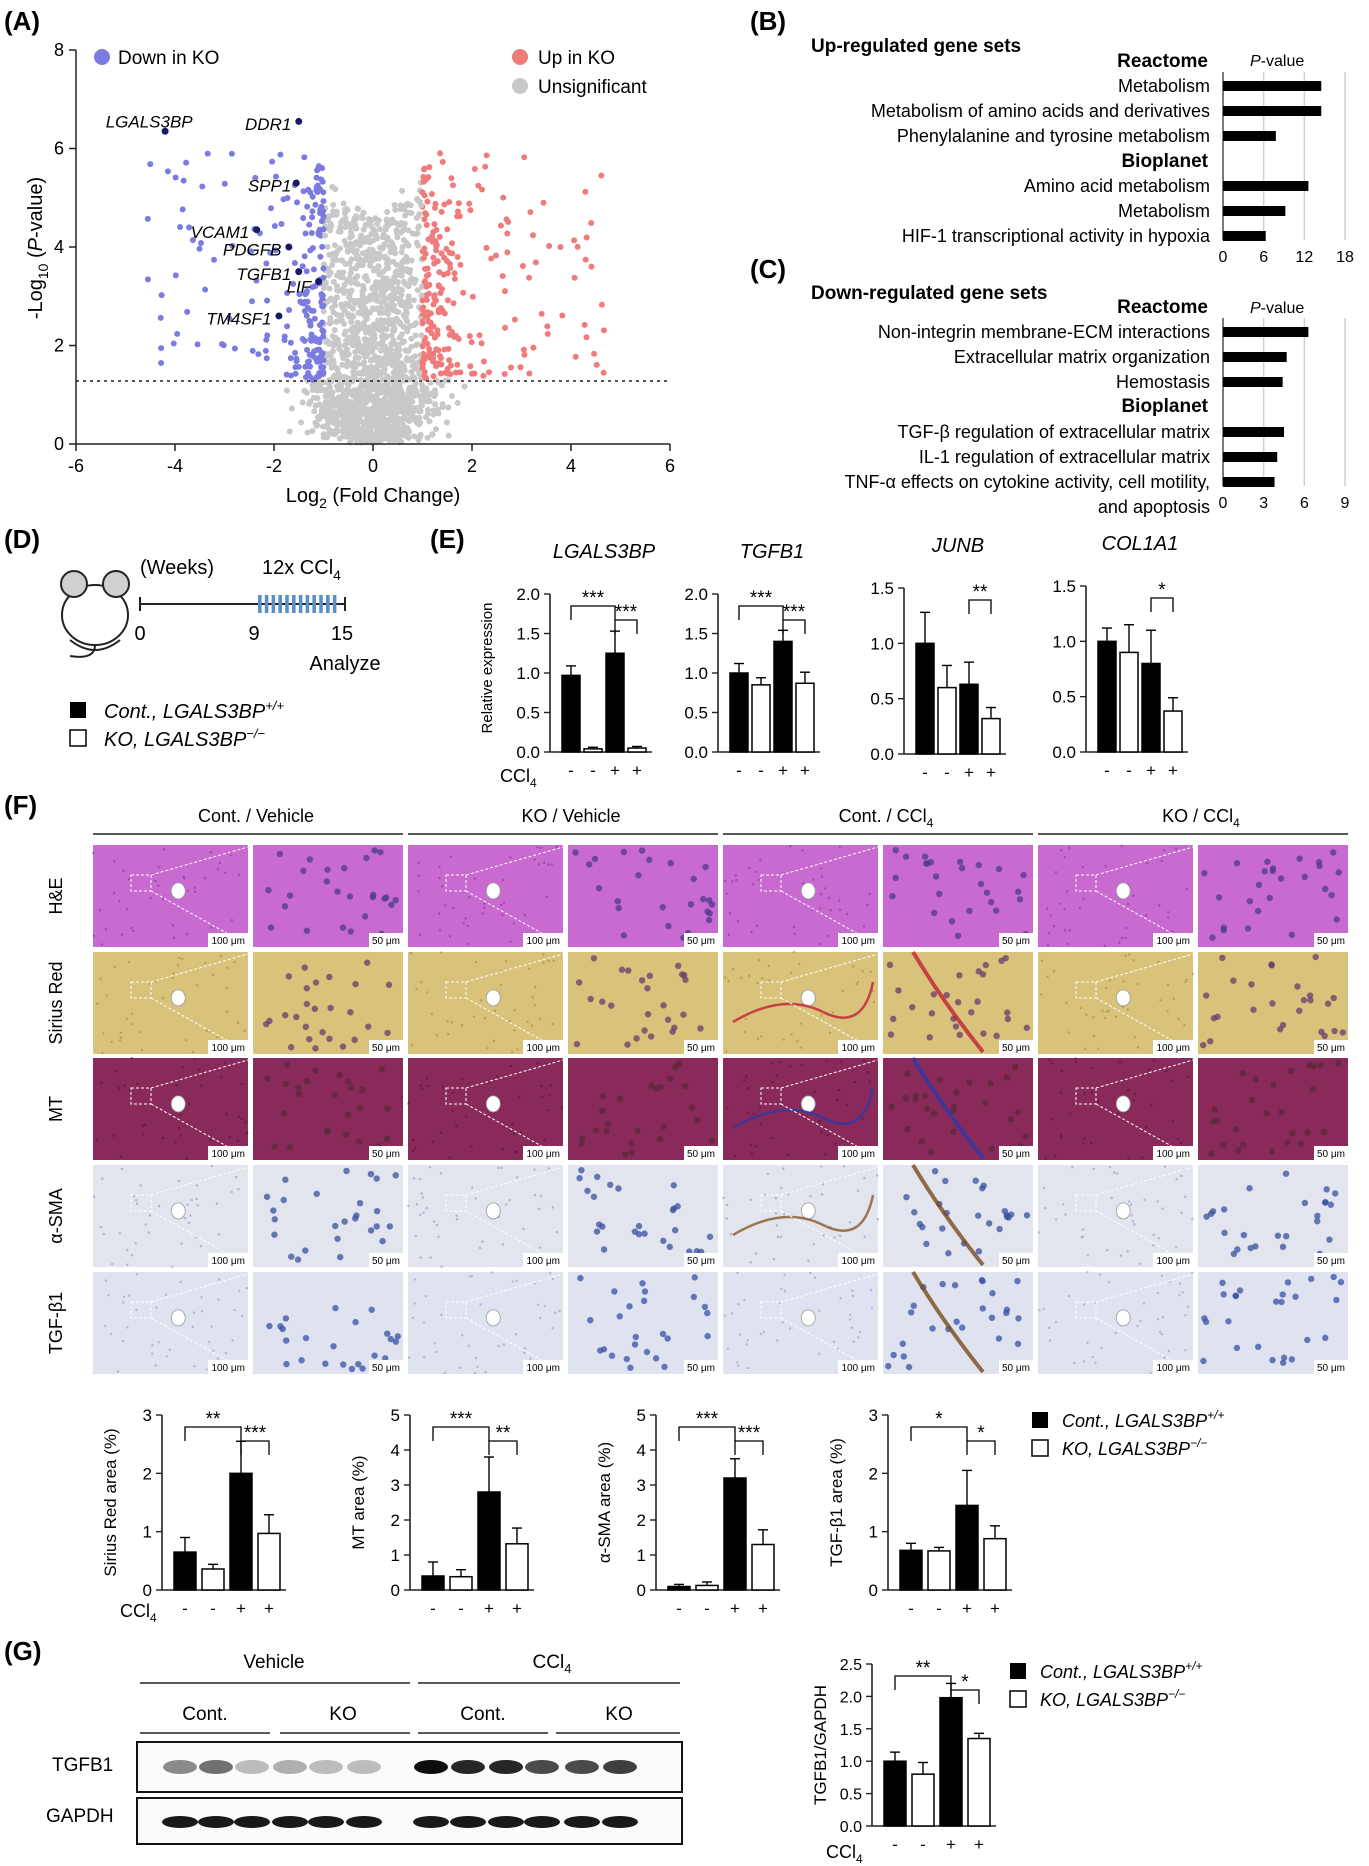 Image resolution: width=1369 pixels, height=1866 pixels. Describe the element at coordinates (461, 1433) in the screenshot. I see `sig-bracket` at that location.